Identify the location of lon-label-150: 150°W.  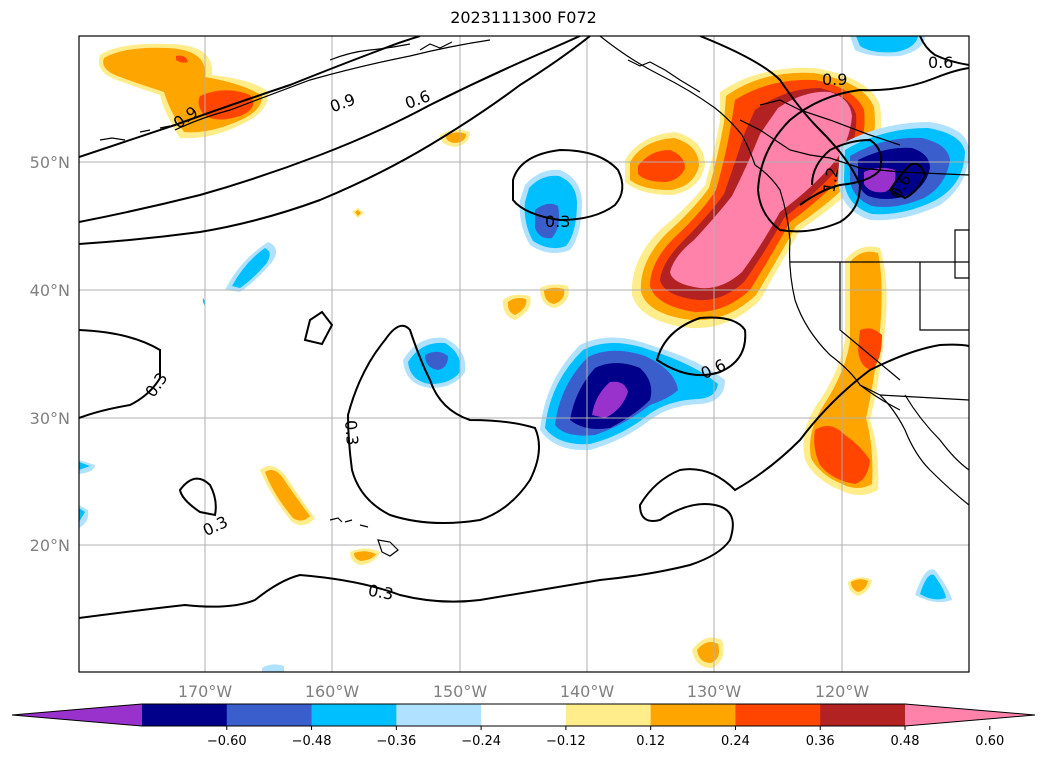
(460, 691).